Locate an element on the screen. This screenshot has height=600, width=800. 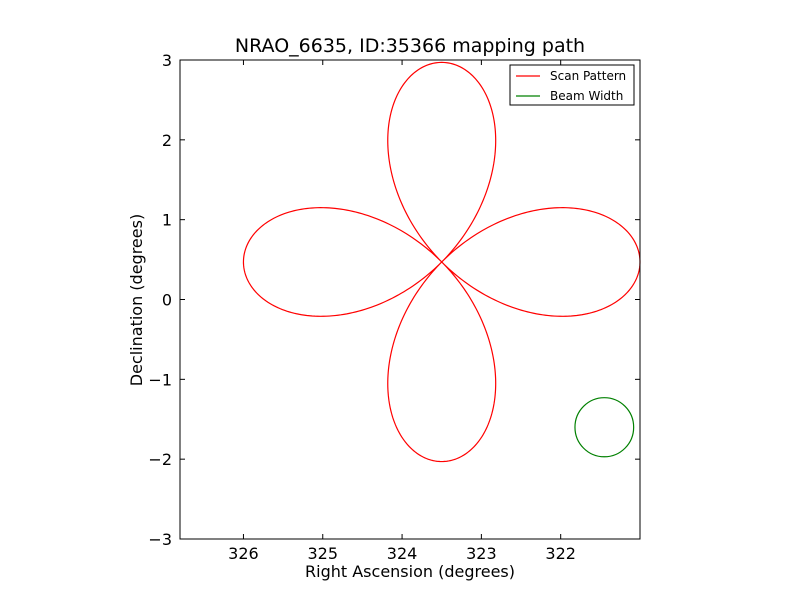
y-tick-label: 3 is located at coordinates (167, 60).